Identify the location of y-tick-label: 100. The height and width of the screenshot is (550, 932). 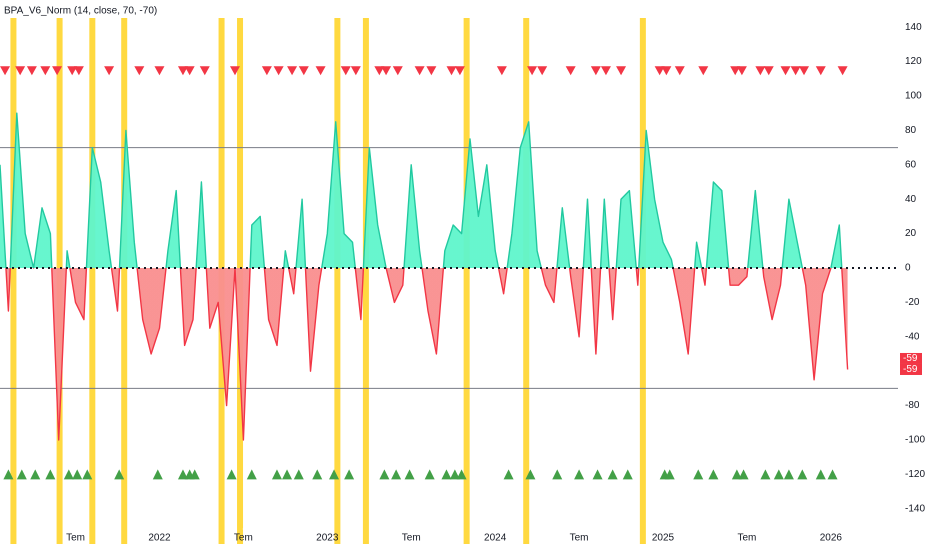
(913, 96).